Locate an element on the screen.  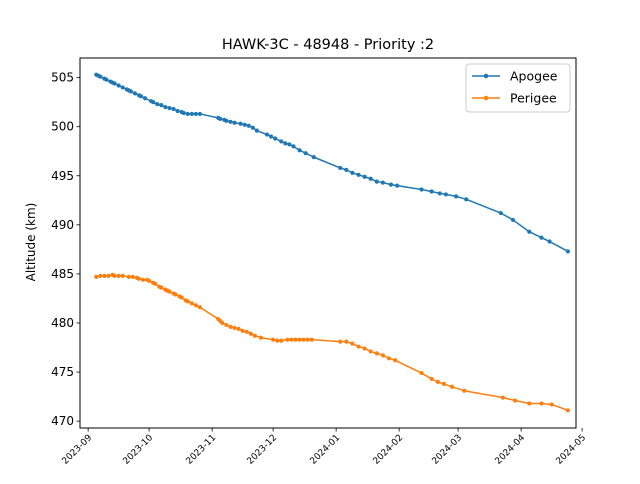
y-tick-label: 500 is located at coordinates (62, 127).